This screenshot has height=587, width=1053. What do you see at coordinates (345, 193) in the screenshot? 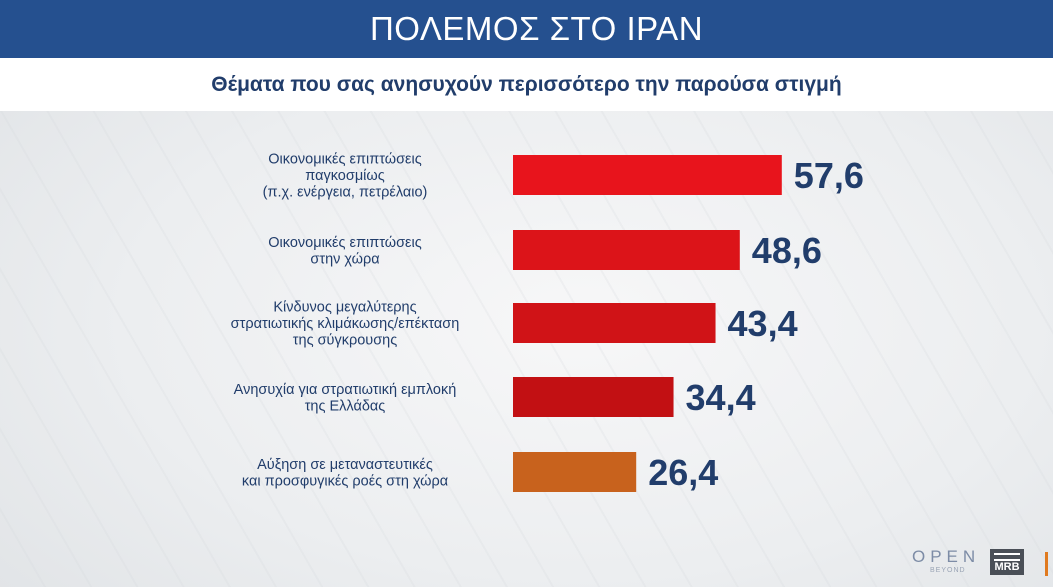
I see `category-label-1-line-3: (π.χ. ενέργεια, πετρέλαιο)` at bounding box center [345, 193].